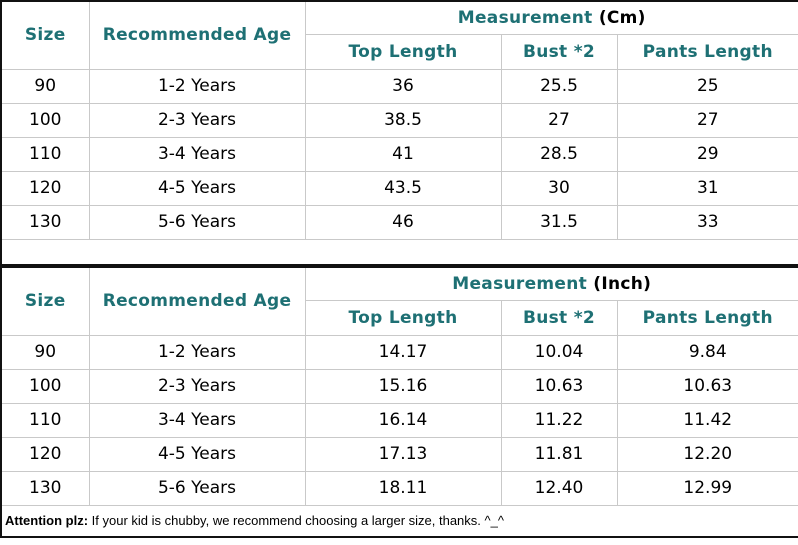 The image size is (798, 545). What do you see at coordinates (403, 352) in the screenshot?
I see `top-length-cell: 14.17` at bounding box center [403, 352].